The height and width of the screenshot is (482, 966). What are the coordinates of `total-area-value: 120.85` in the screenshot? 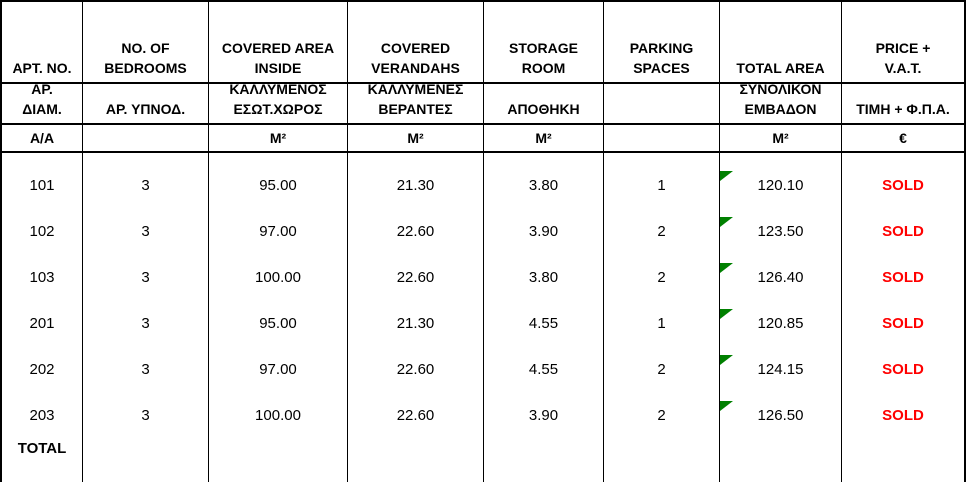 It's located at (780, 323).